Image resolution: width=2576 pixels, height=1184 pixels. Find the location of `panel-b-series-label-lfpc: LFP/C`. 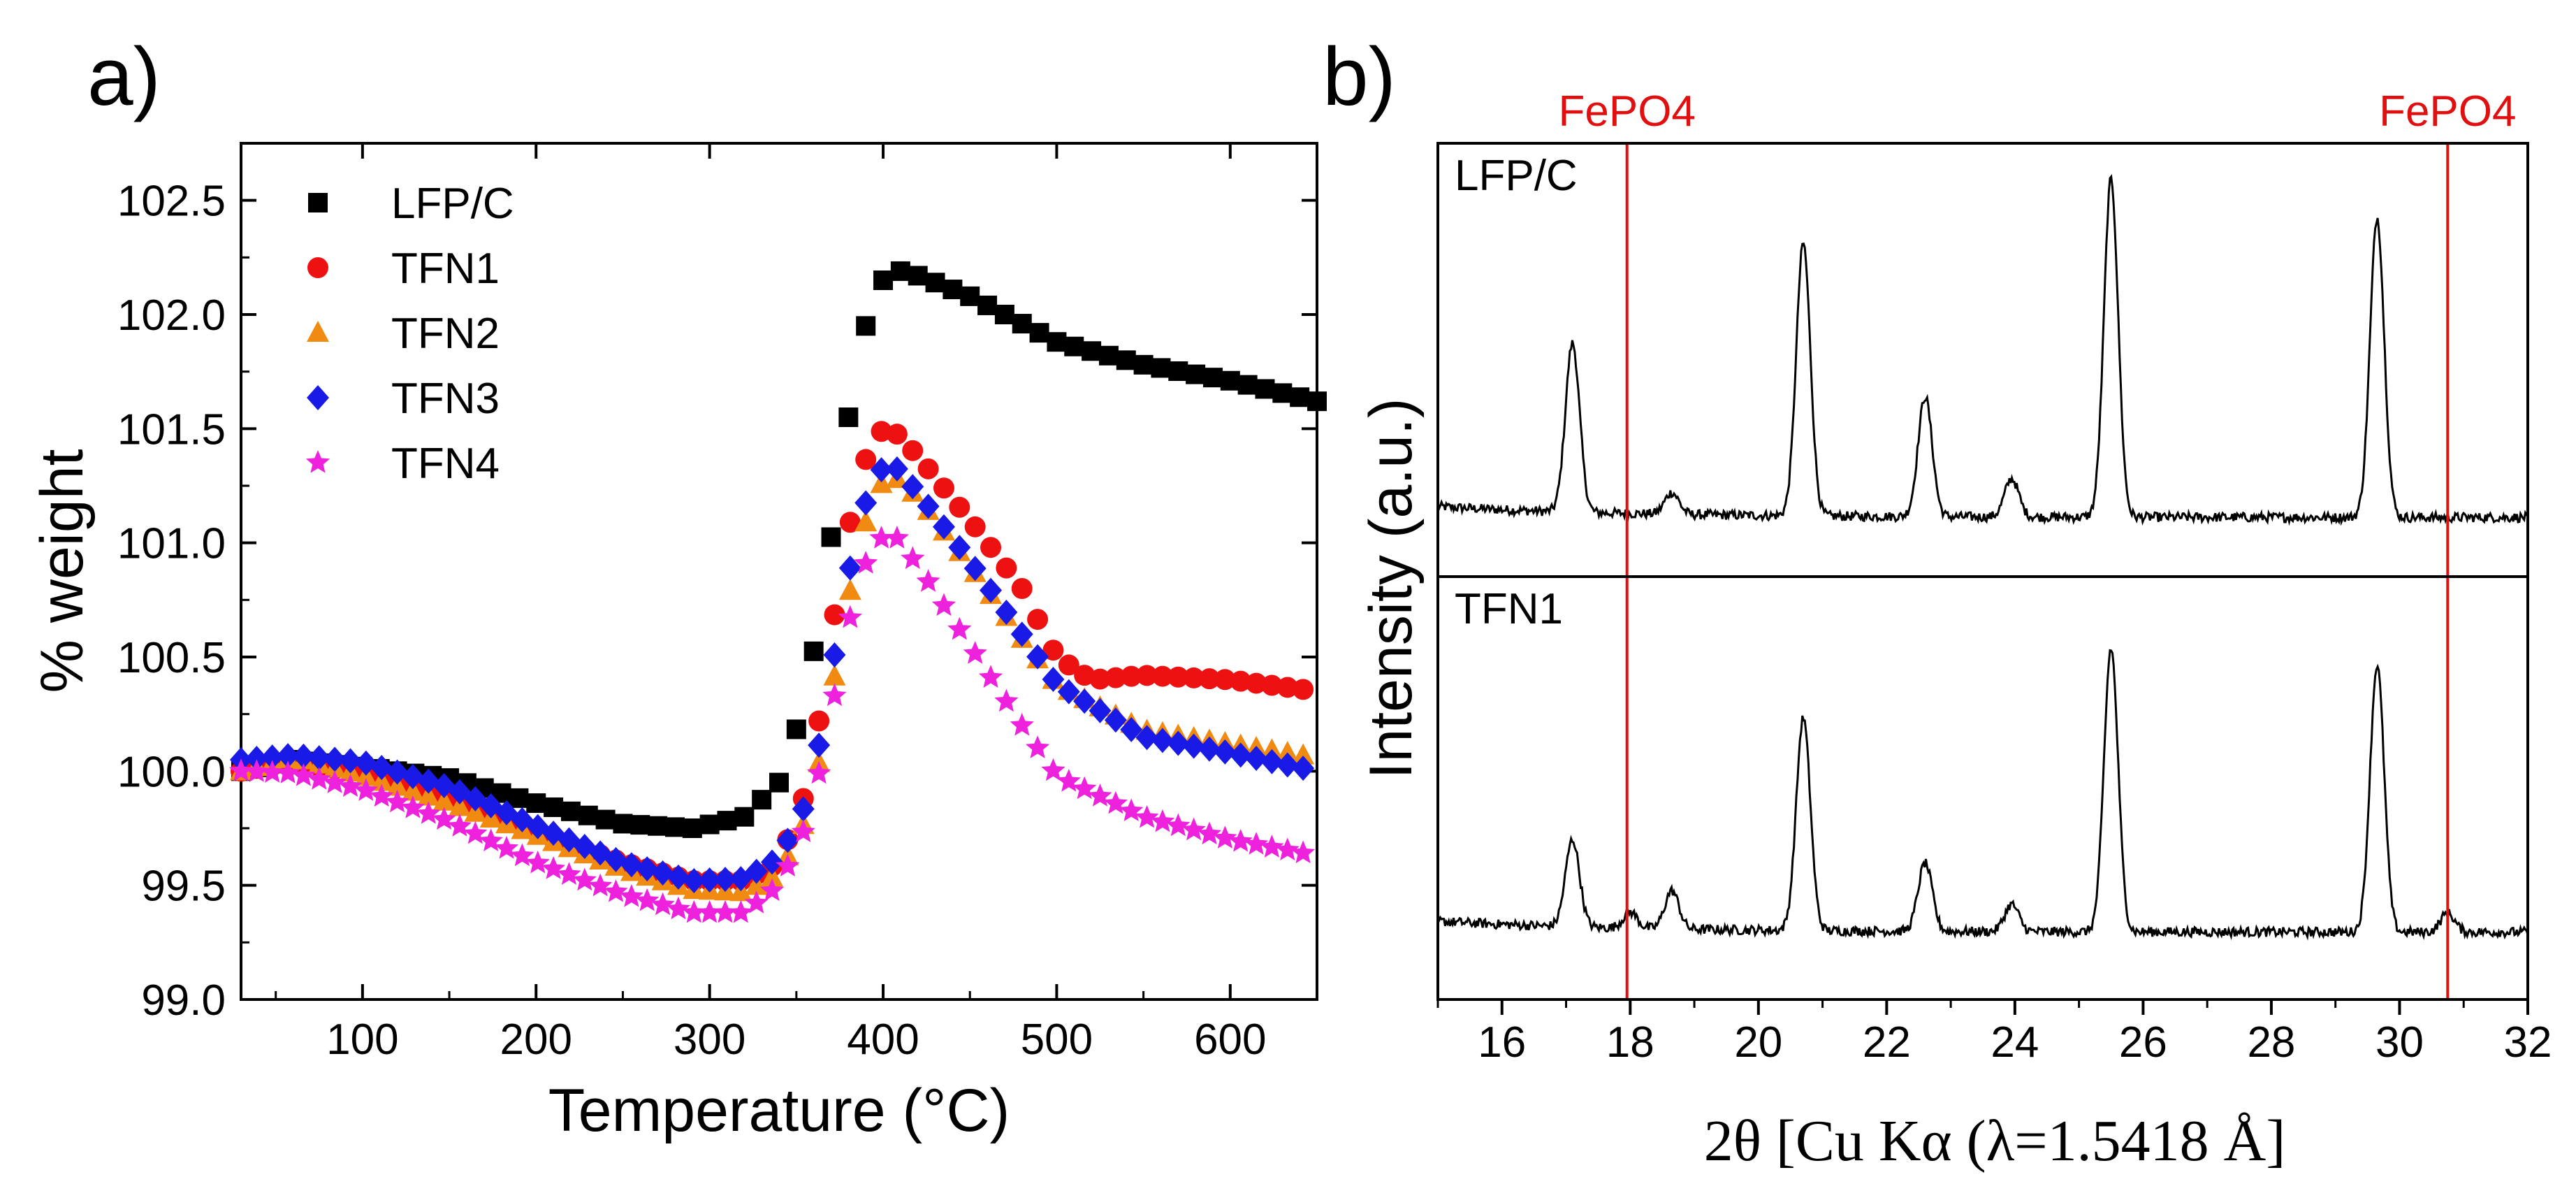

panel-b-series-label-lfpc: LFP/C is located at coordinates (1516, 176).